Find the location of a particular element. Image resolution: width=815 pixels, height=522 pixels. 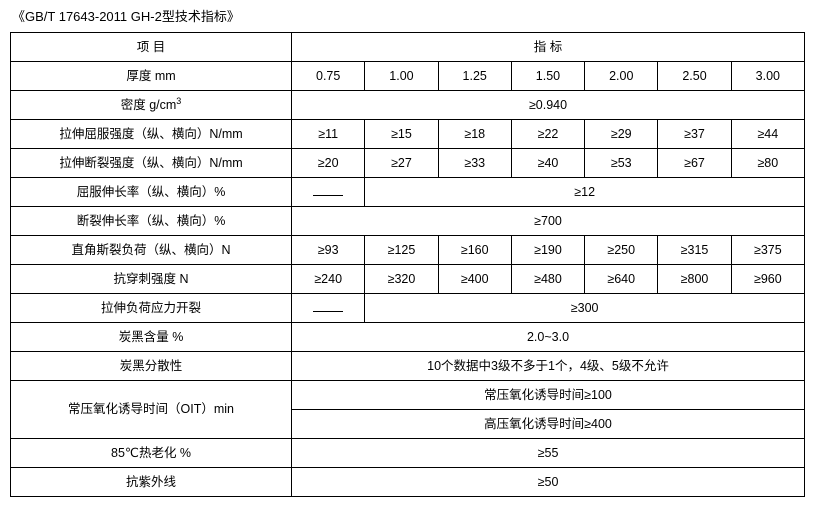

row-value: ≥190 is located at coordinates (548, 250).